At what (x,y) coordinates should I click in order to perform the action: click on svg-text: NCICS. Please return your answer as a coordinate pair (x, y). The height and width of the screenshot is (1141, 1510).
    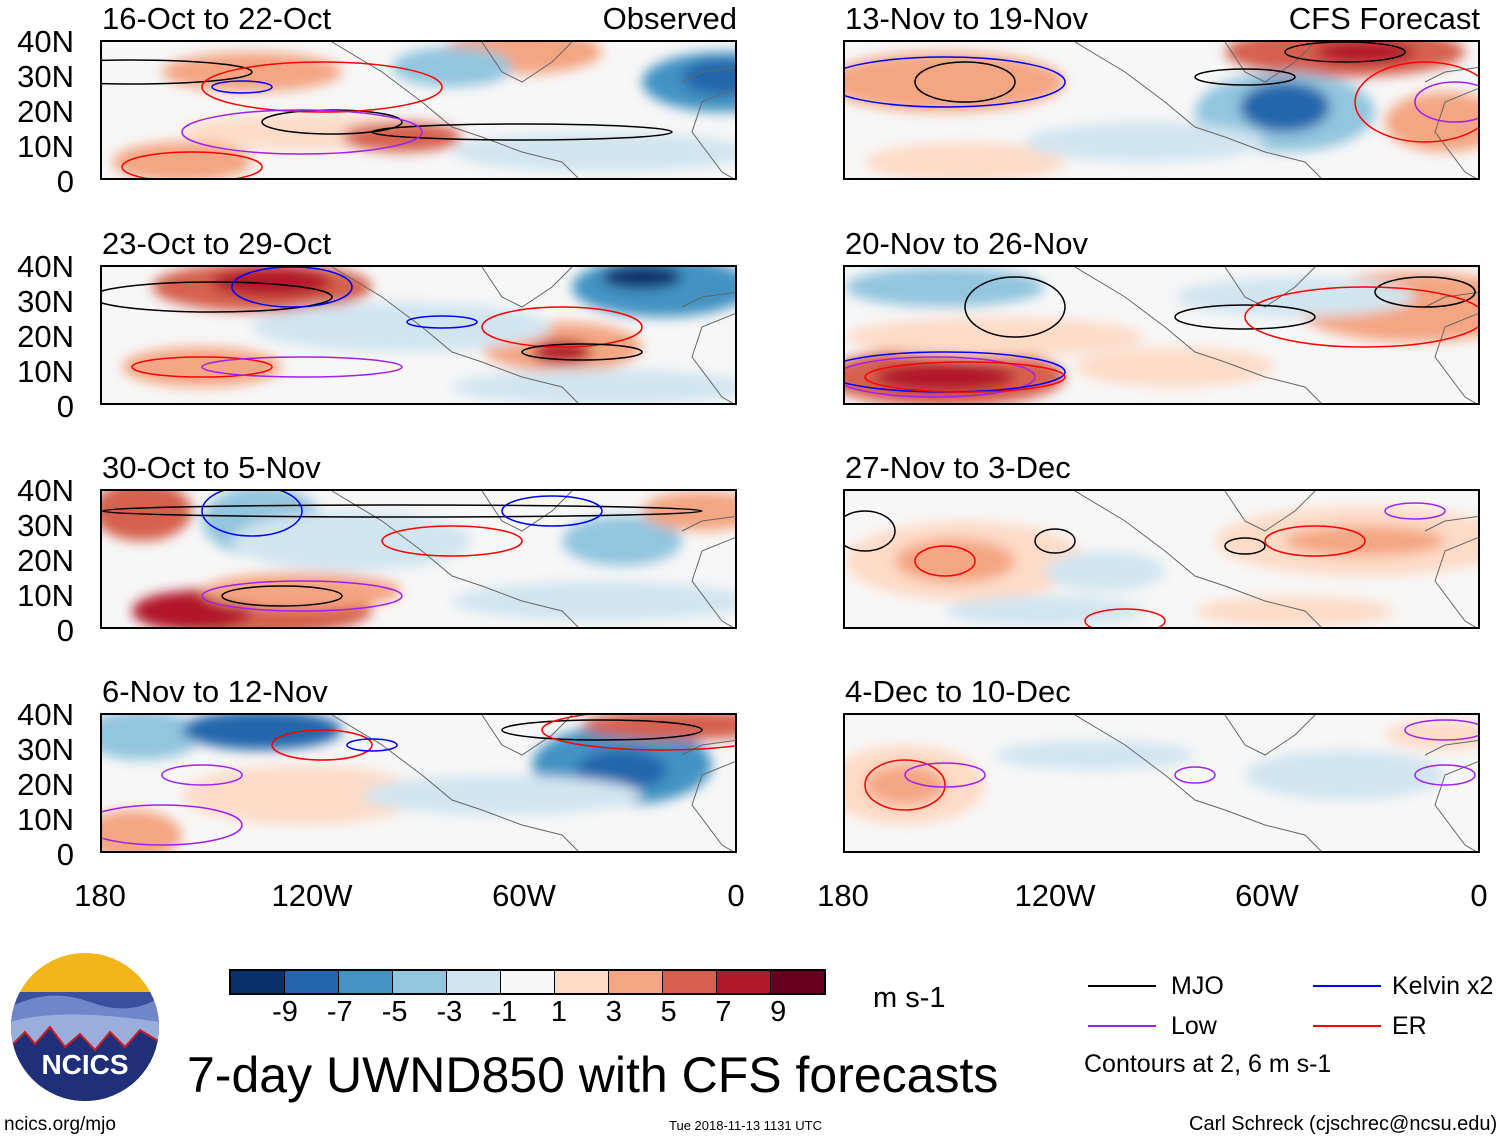
    Looking at the image, I should click on (84, 1064).